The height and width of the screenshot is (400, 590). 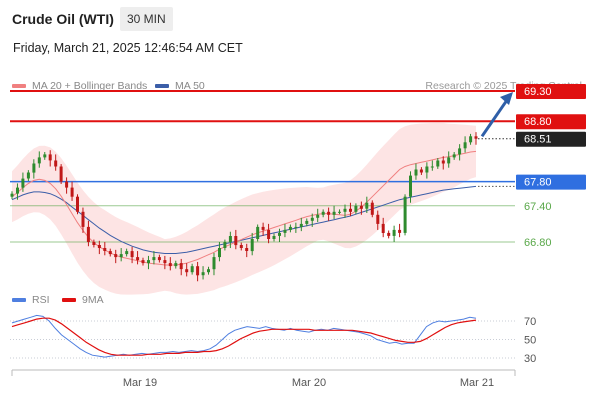 I want to click on legend-9ma: 9MA, so click(x=83, y=300).